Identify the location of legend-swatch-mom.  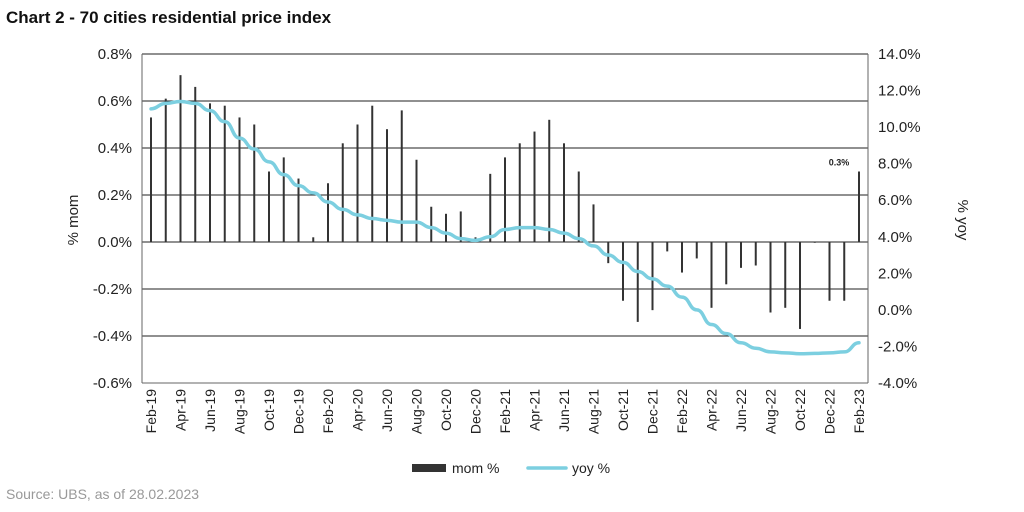
(429, 468).